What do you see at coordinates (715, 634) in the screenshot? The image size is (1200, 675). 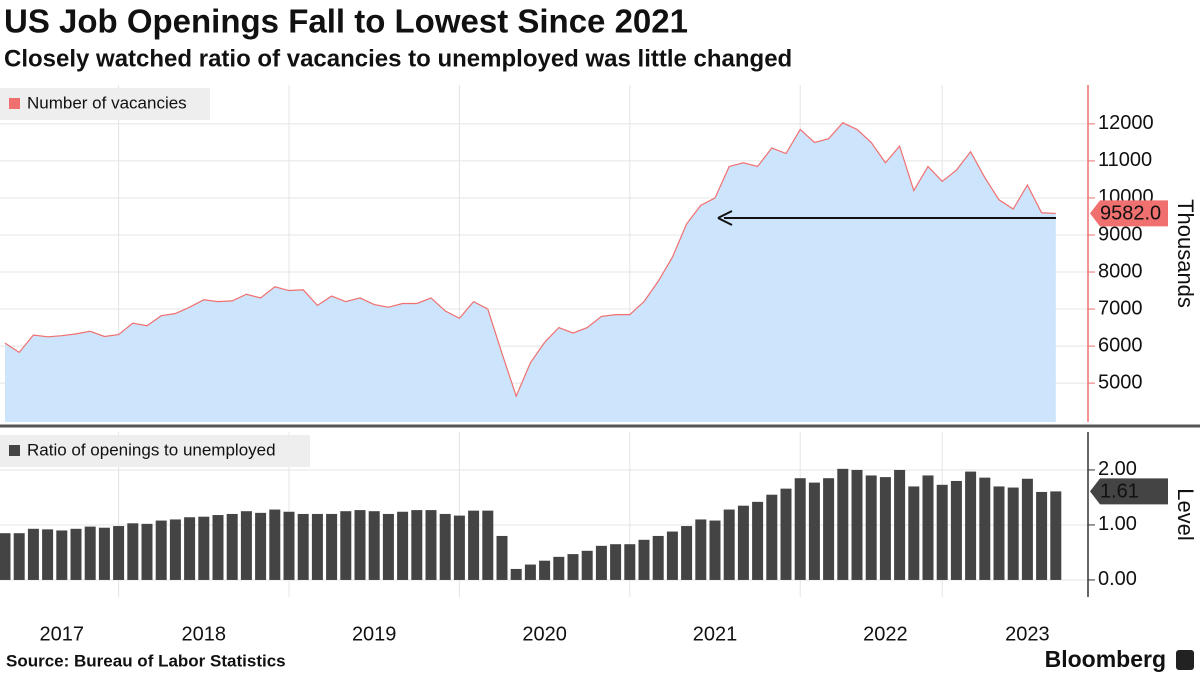 I see `x-tick-label: 2021` at bounding box center [715, 634].